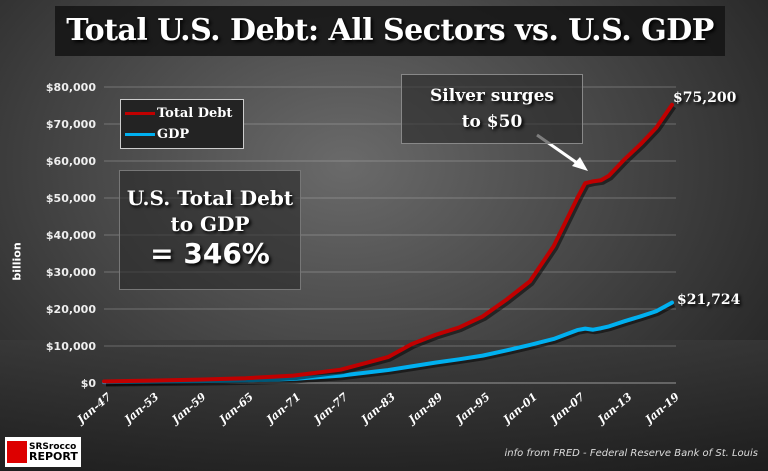 The width and height of the screenshot is (768, 471). What do you see at coordinates (195, 113) in the screenshot?
I see `legend-label: Total Debt` at bounding box center [195, 113].